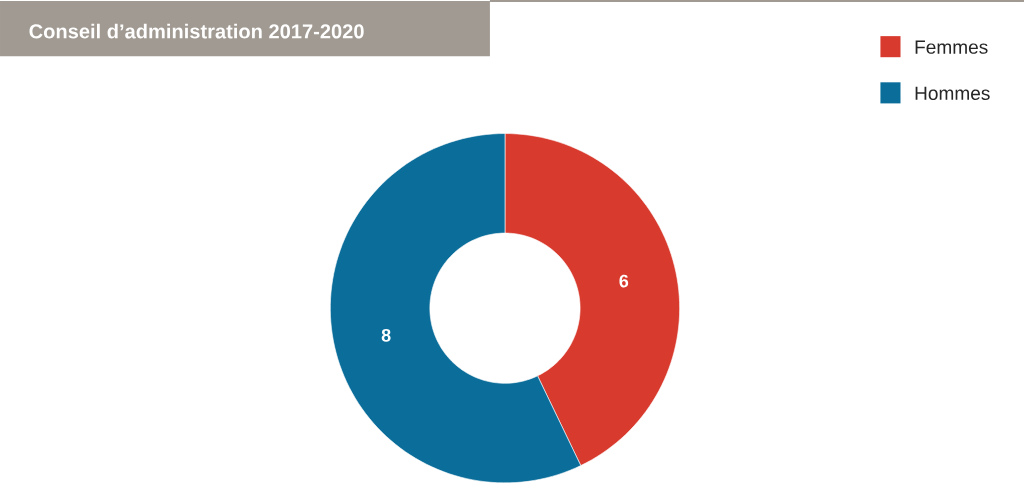 Image resolution: width=1025 pixels, height=483 pixels. I want to click on data-label: 8, so click(386, 335).